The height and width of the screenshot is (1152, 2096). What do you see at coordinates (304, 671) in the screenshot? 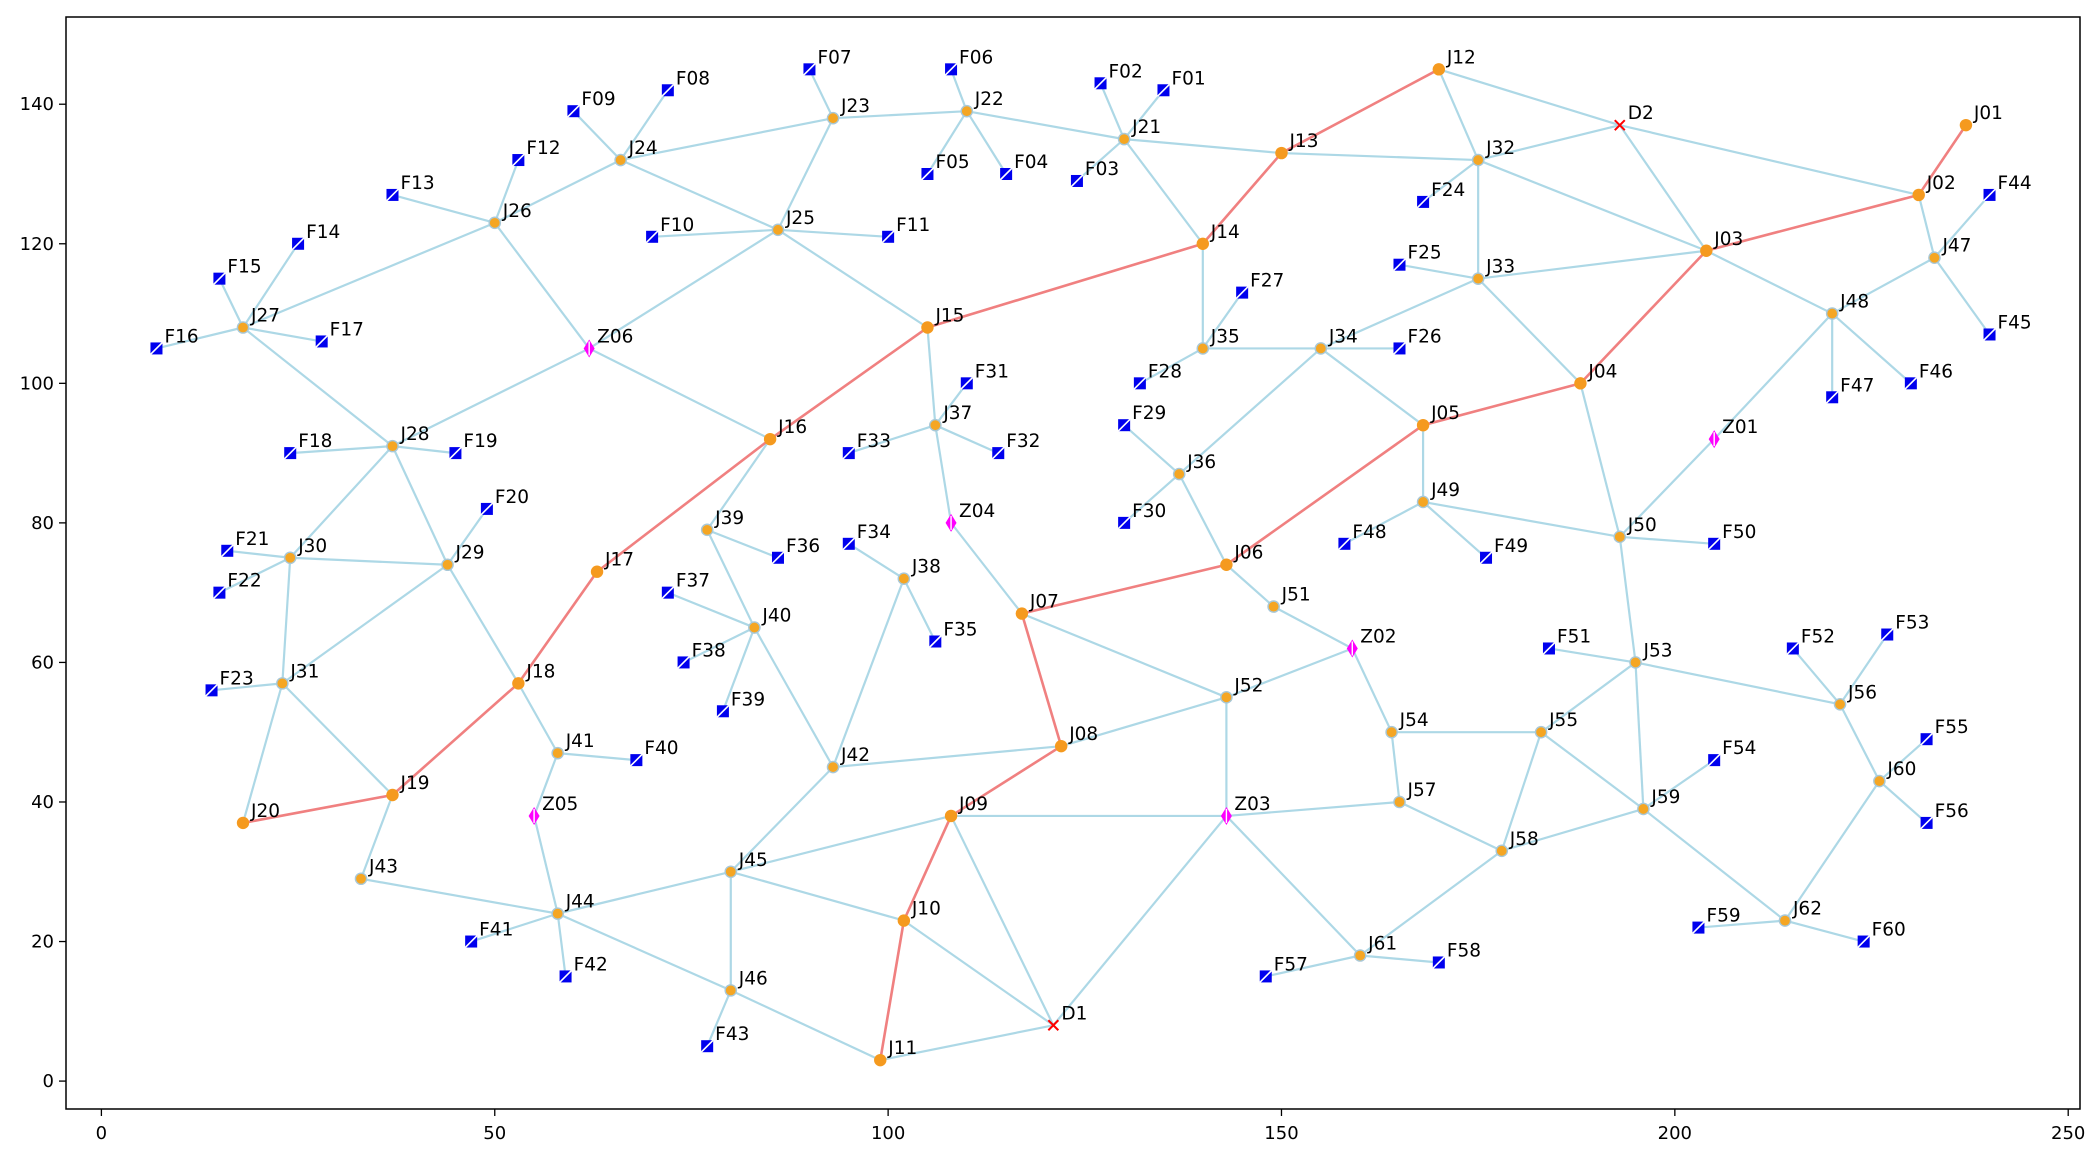
I see `node-label: J31` at bounding box center [304, 671].